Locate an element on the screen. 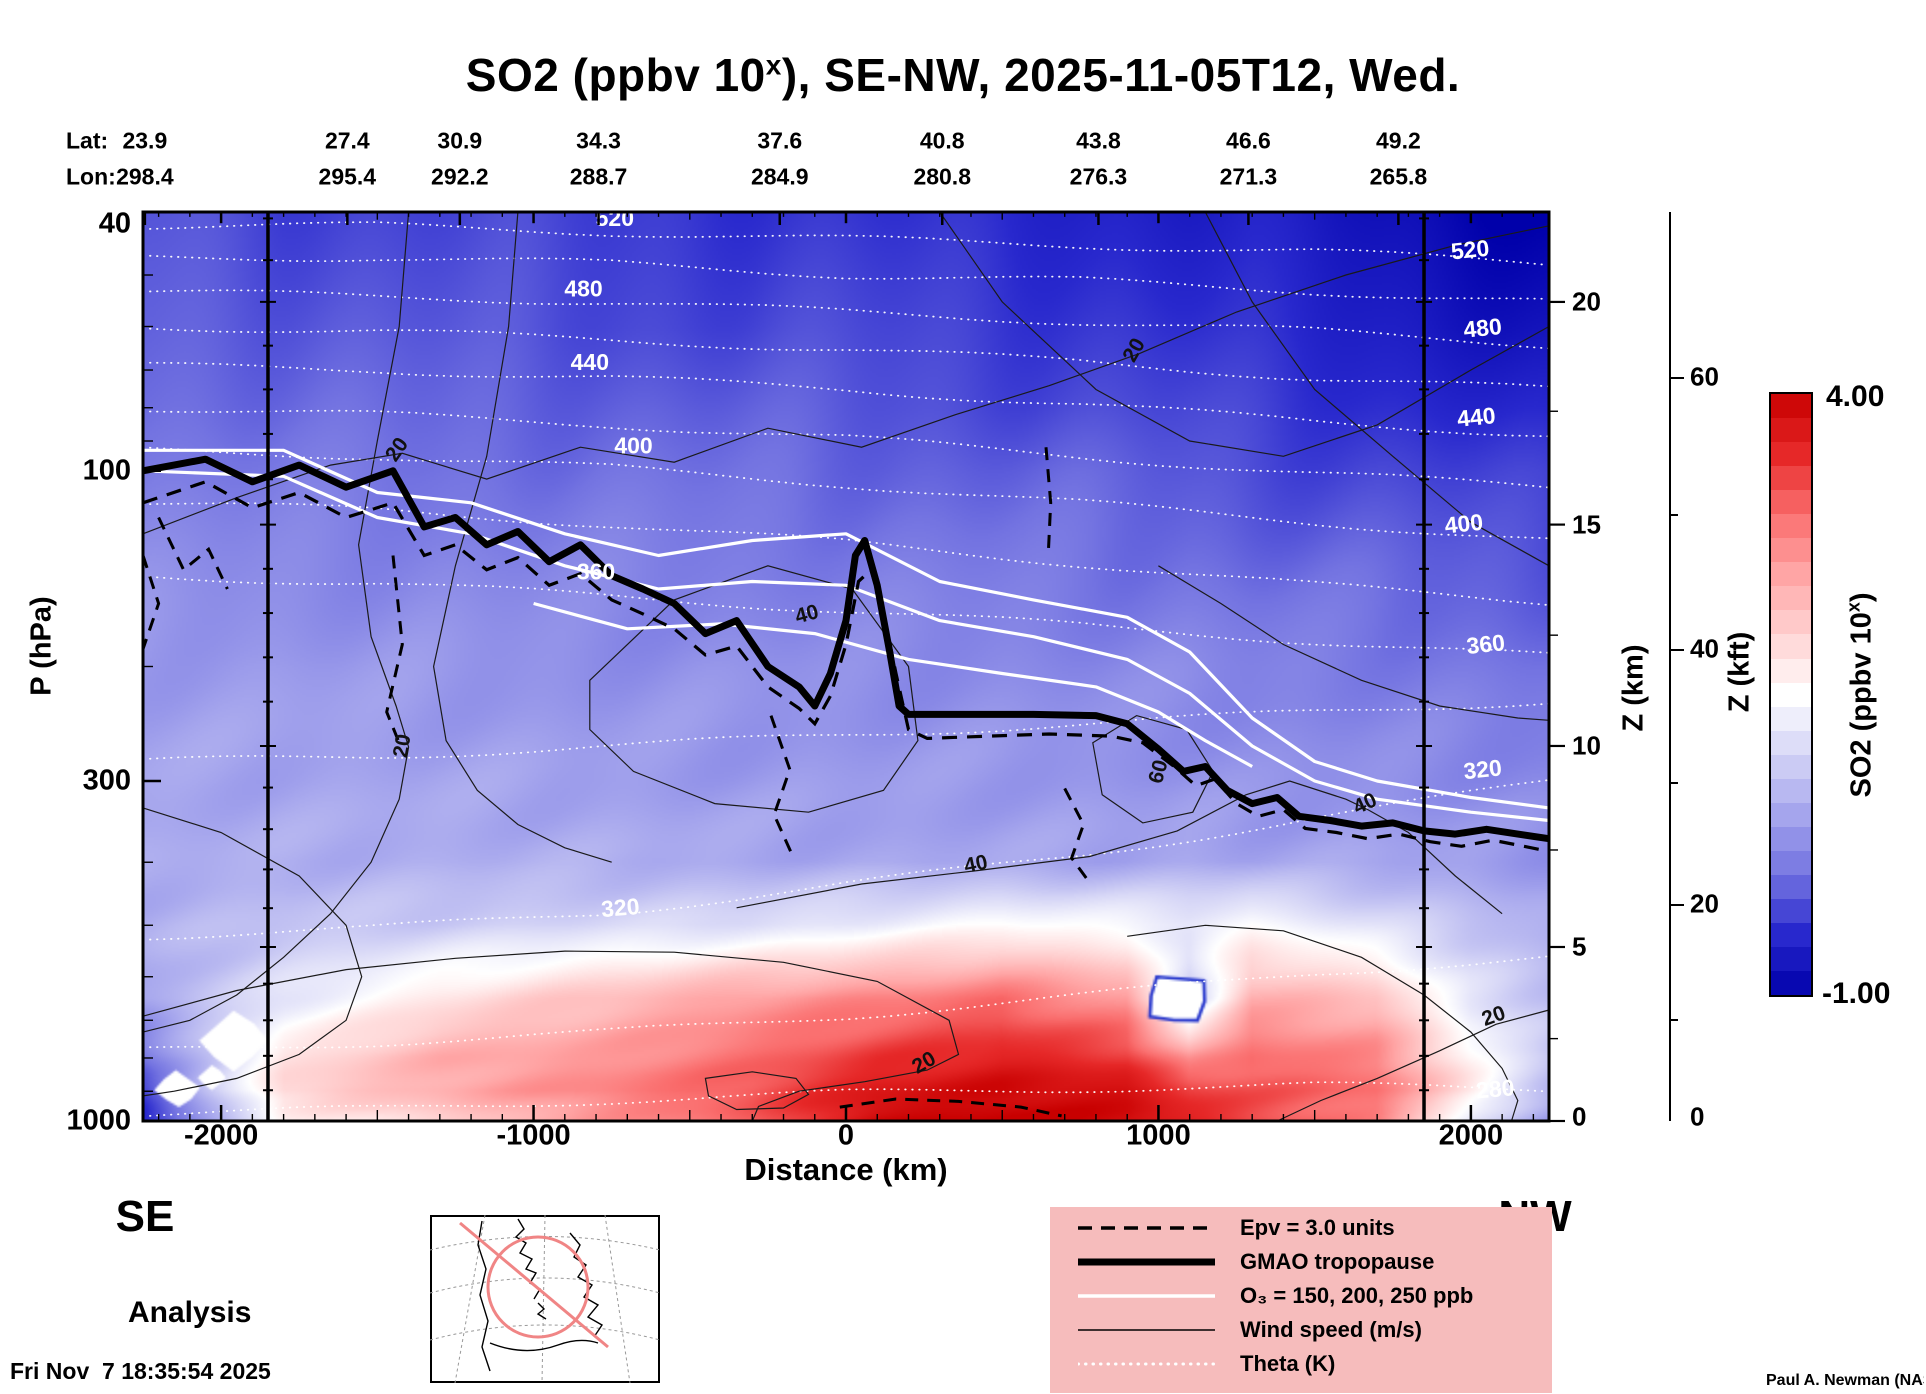 This screenshot has height=1394, width=1926. lat-value: 27.4 is located at coordinates (347, 140).